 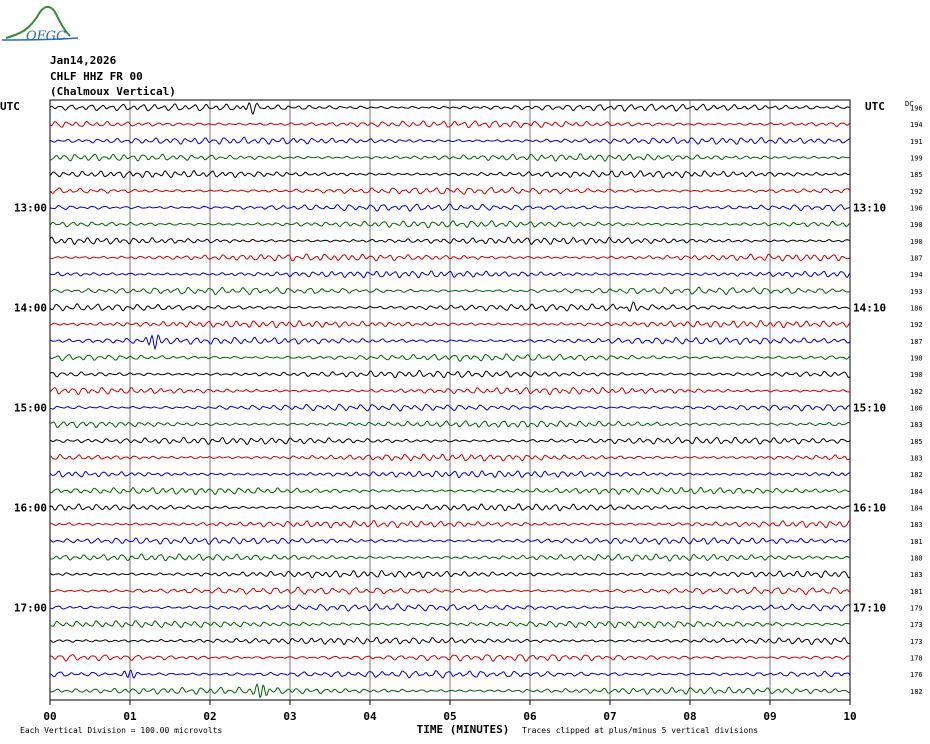 What do you see at coordinates (30, 208) in the screenshot?
I see `left-time-label: 13:00` at bounding box center [30, 208].